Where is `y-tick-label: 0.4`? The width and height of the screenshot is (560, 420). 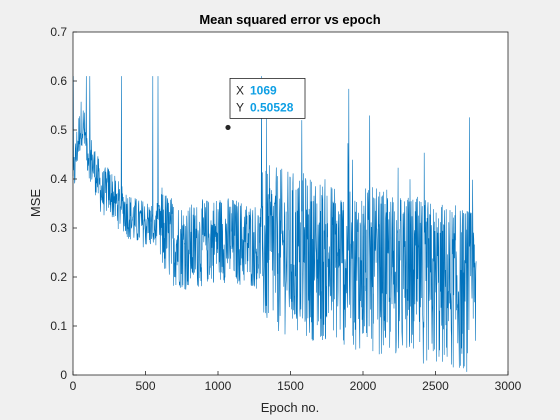
y-tick-label: 0.4 is located at coordinates (58, 179).